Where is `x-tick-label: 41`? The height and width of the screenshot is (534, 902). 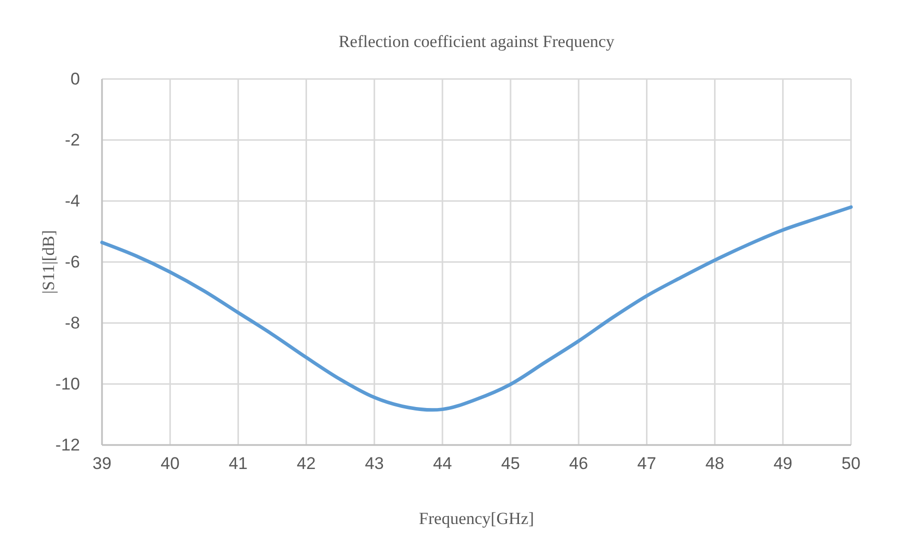
x-tick-label: 41 is located at coordinates (238, 463).